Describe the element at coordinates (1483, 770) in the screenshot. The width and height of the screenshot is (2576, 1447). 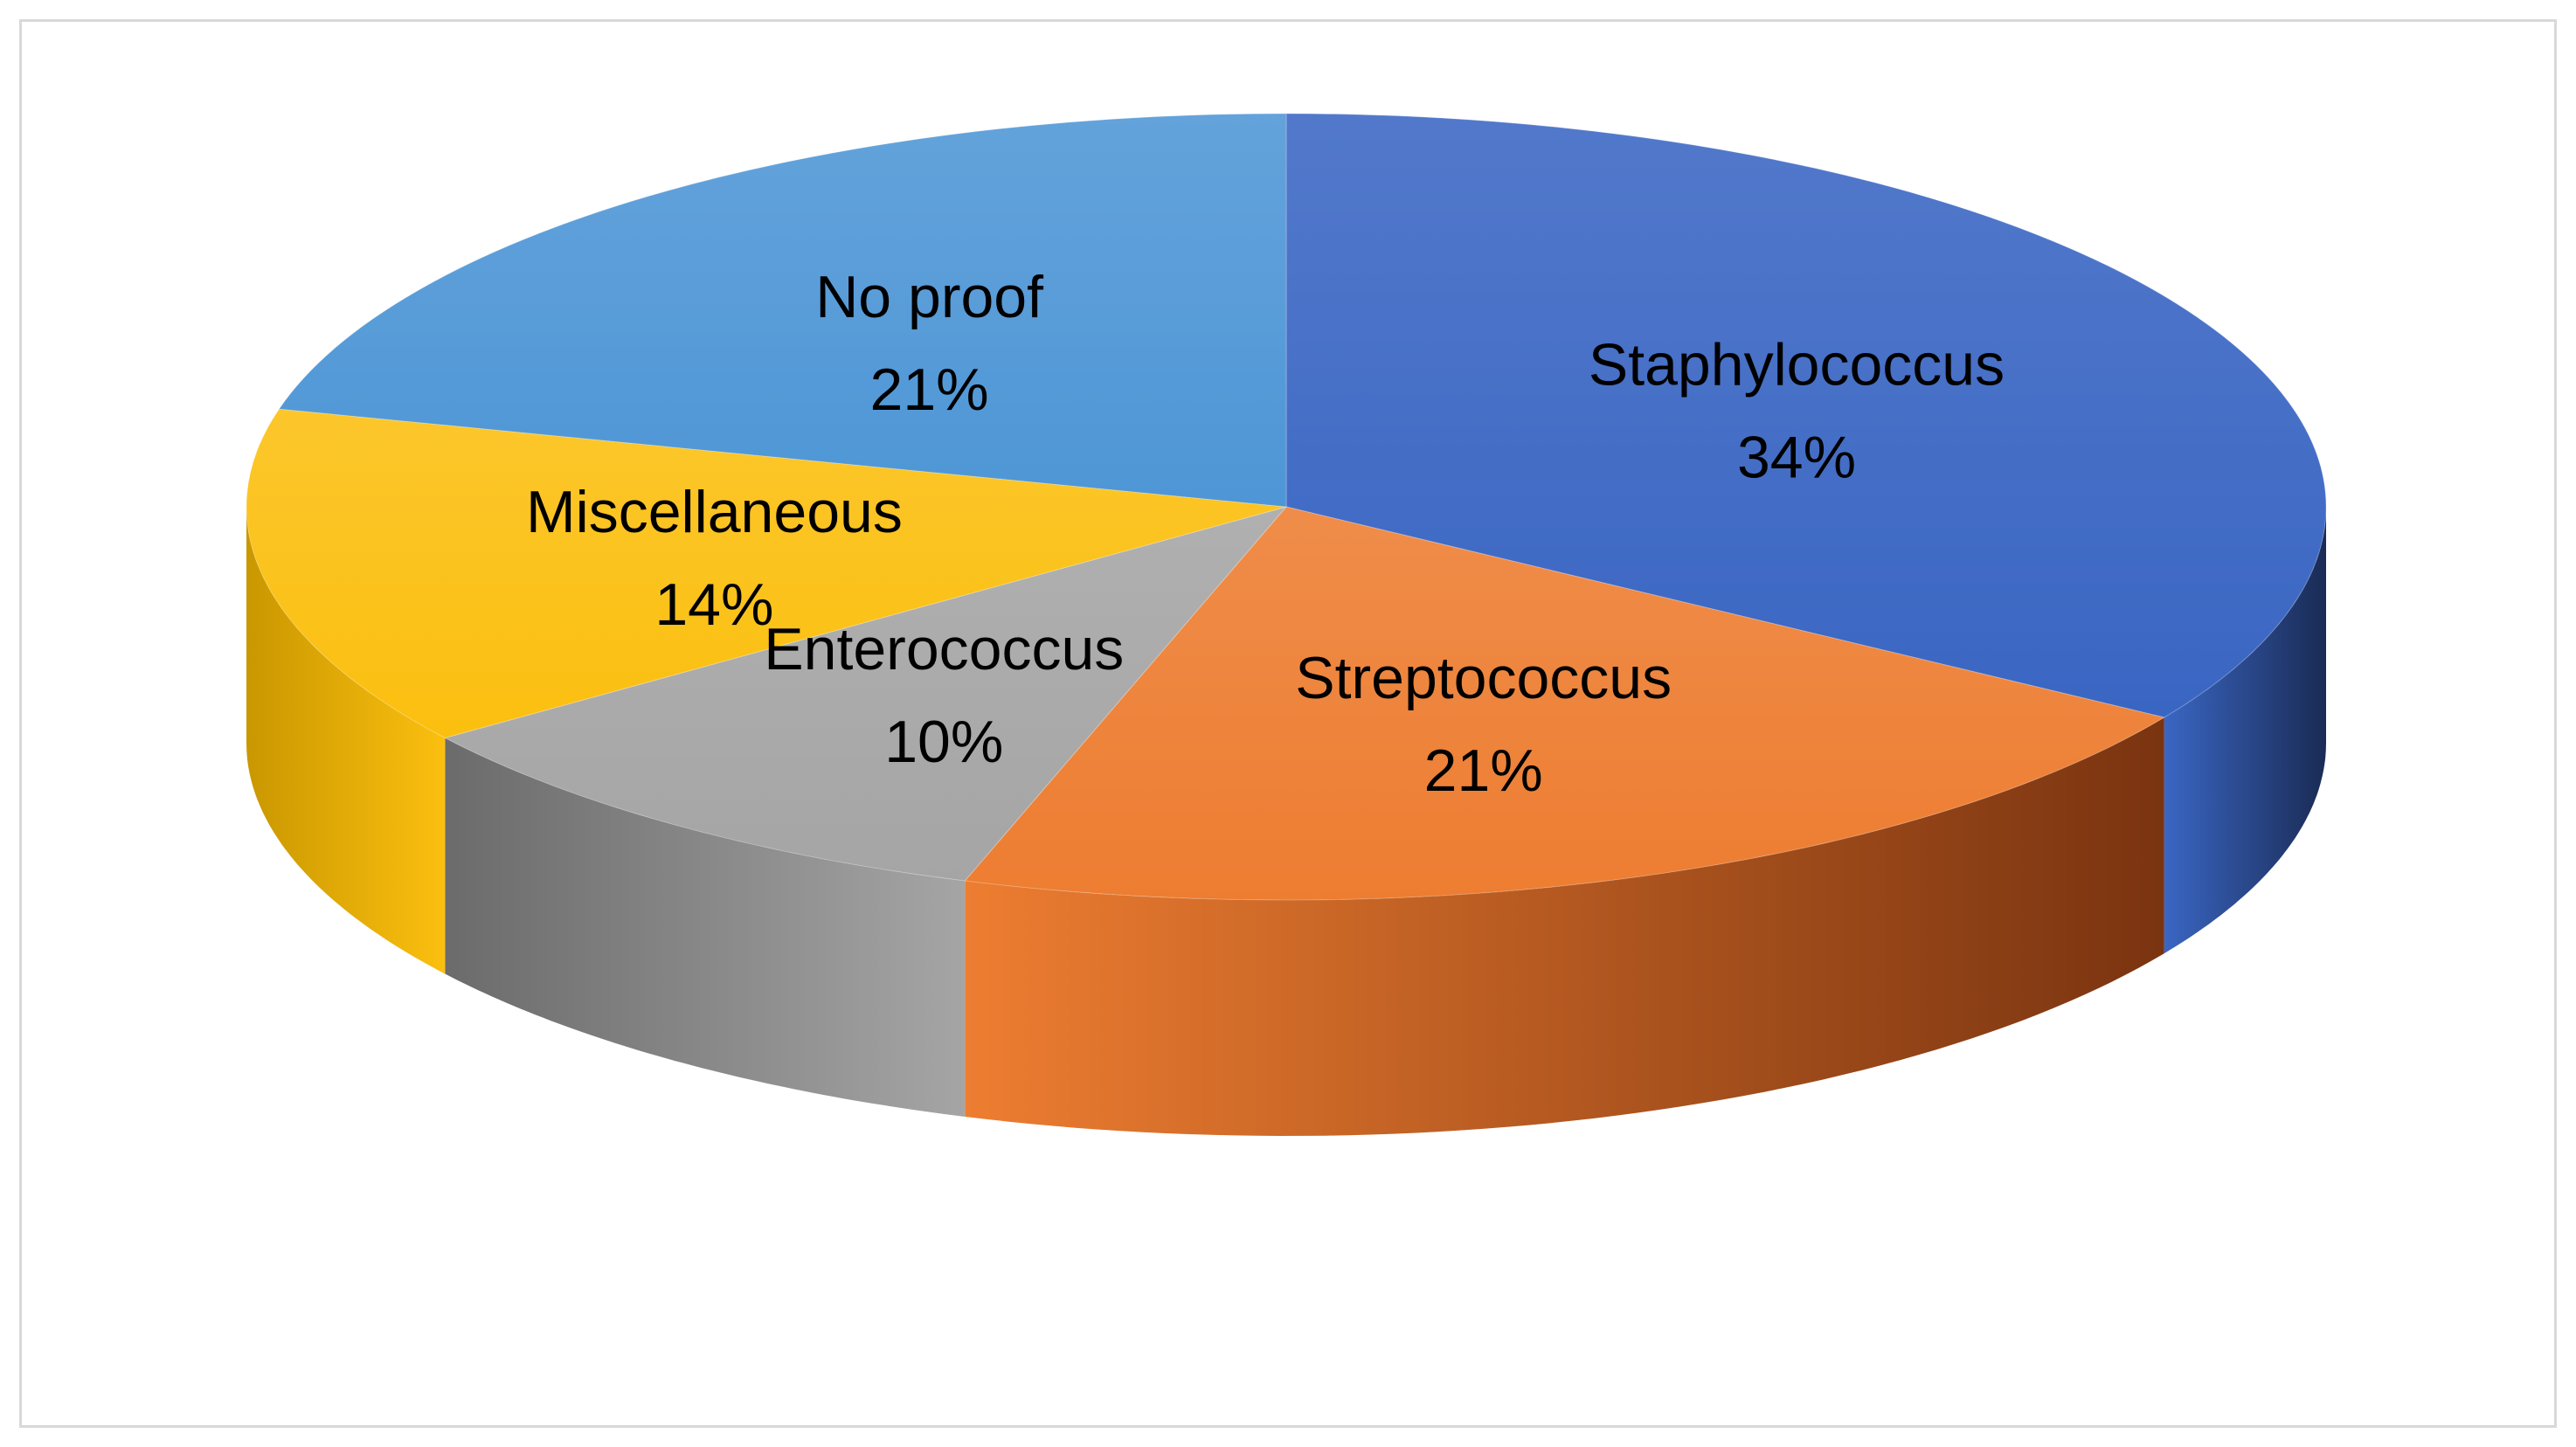
I see `slice-value-streptococcus: 21%` at that location.